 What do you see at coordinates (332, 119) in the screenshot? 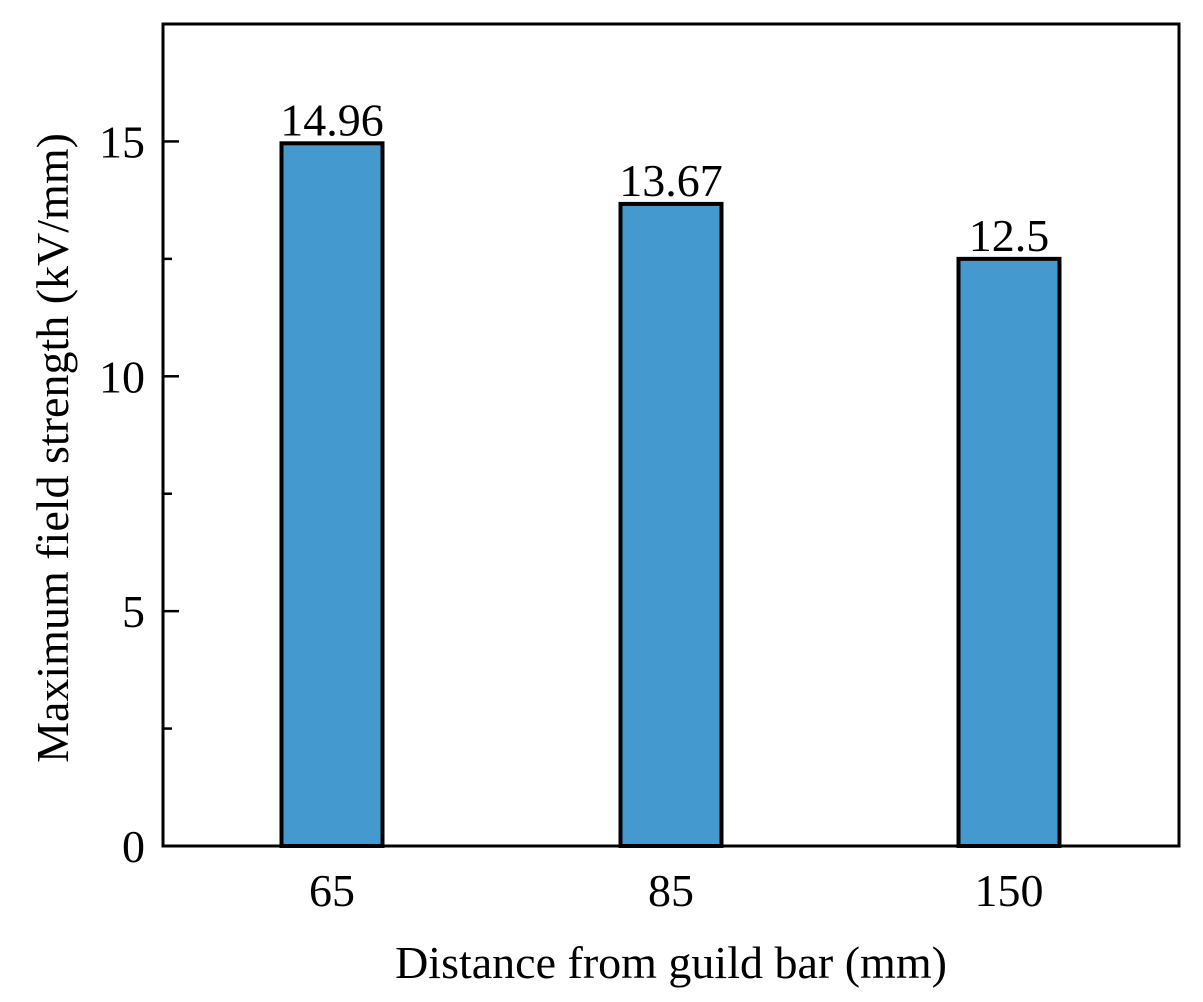
I see `data-label-65: 14.96` at bounding box center [332, 119].